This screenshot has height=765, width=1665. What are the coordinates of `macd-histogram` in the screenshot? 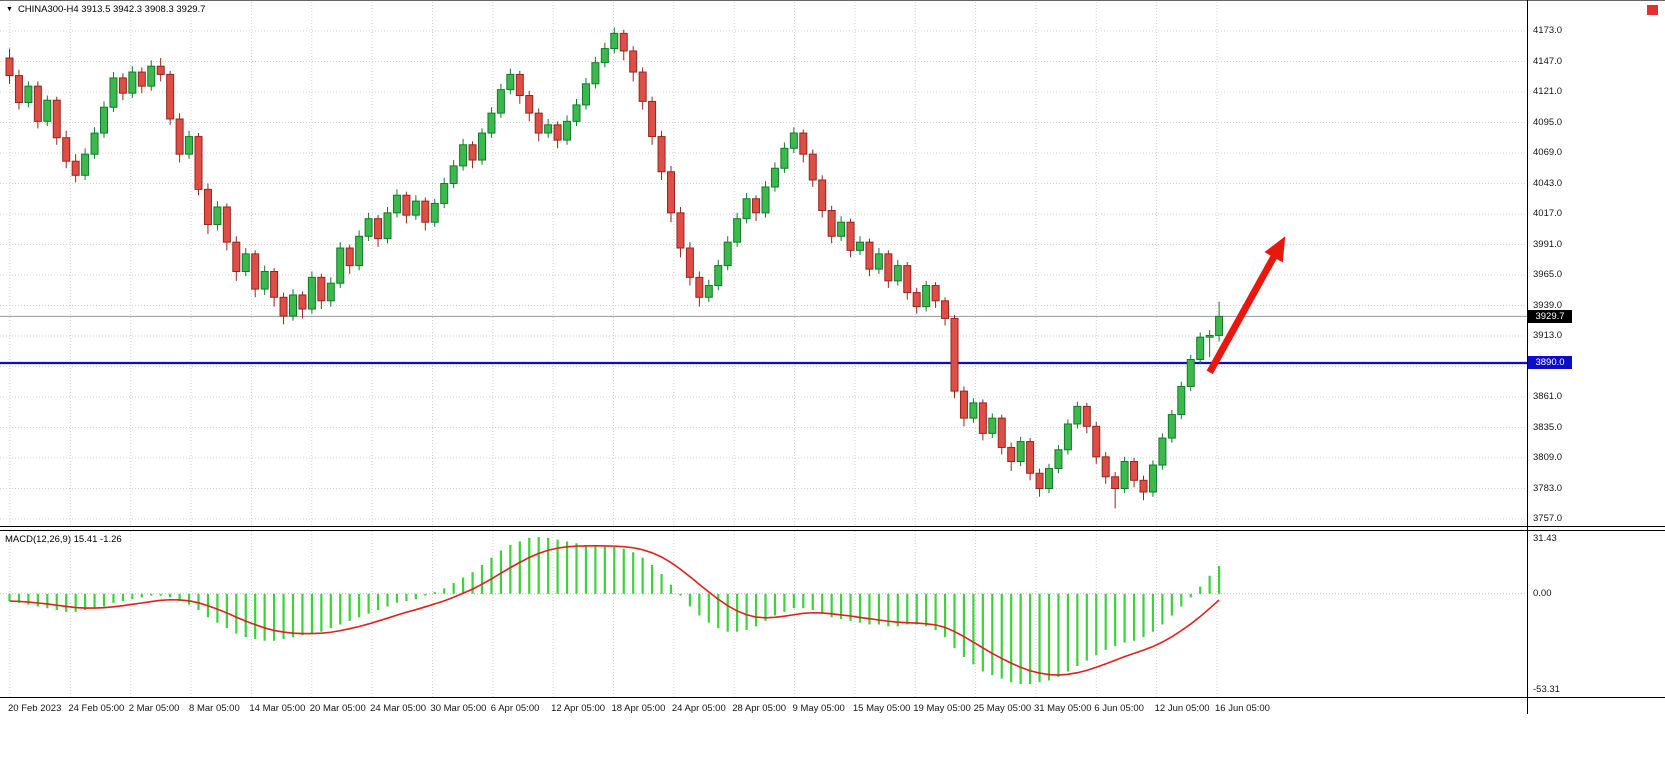 It's located at (614, 611).